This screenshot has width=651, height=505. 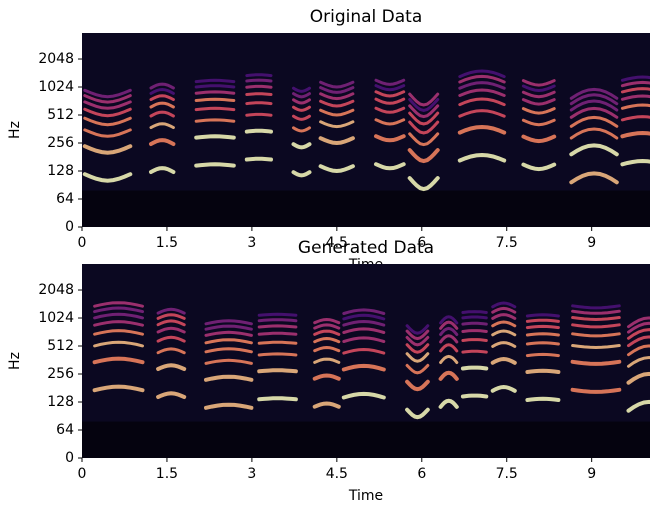 What do you see at coordinates (56, 87) in the screenshot?
I see `y-tick-label: 1024` at bounding box center [56, 87].